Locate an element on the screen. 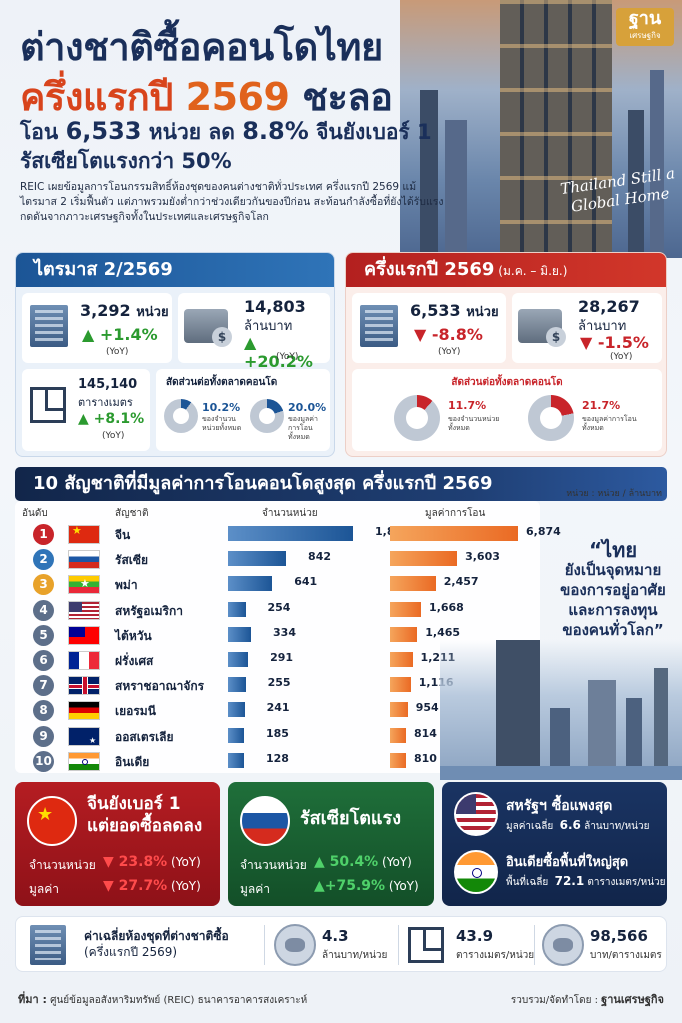 This screenshot has height=1023, width=682. india-title: อินเดียซื้อพื้นที่ใหญ่สุด is located at coordinates (567, 862).